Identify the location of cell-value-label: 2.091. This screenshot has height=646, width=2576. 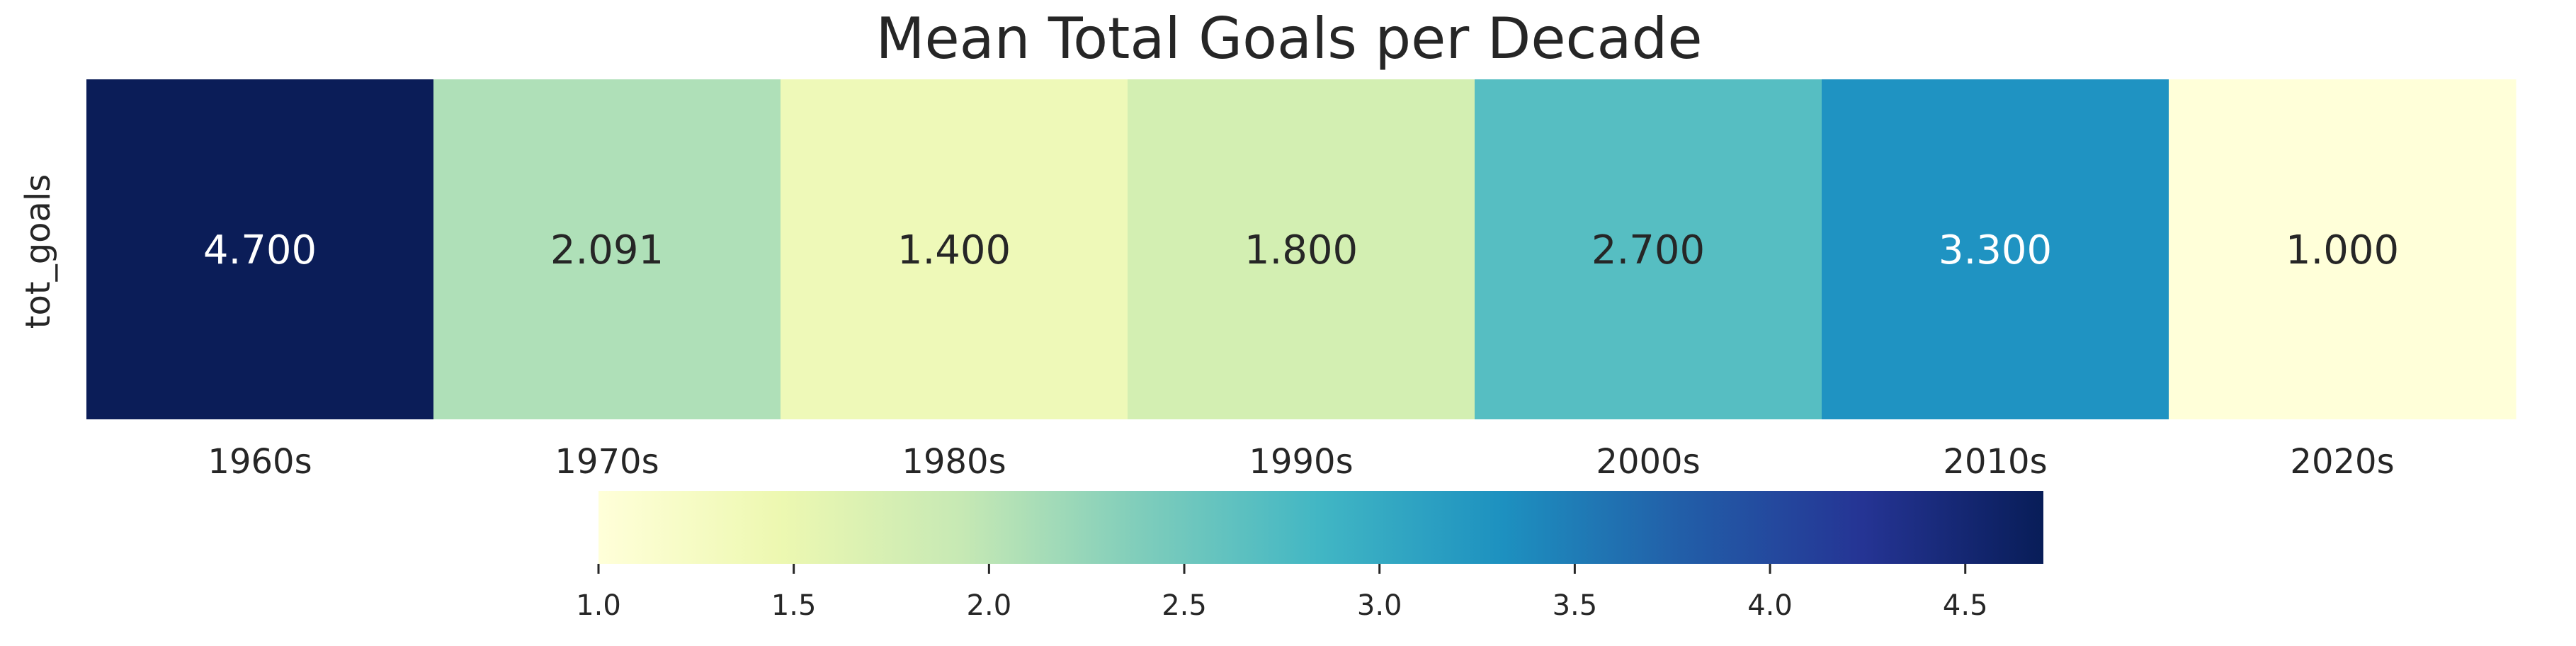
(607, 250).